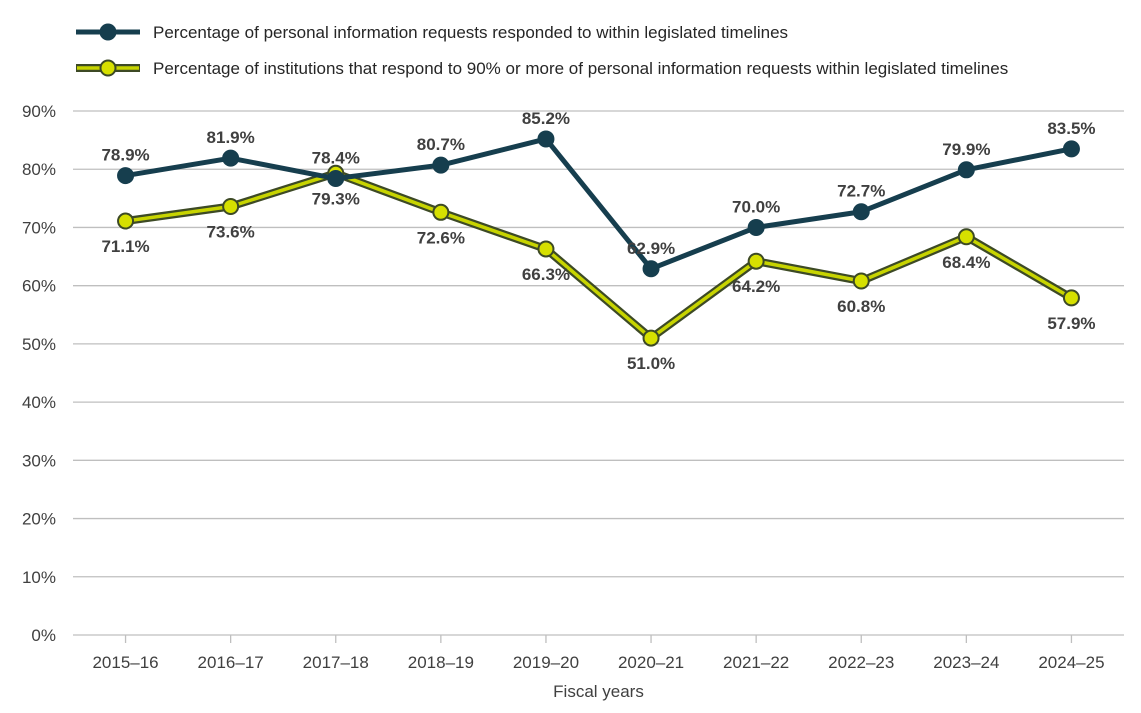 This screenshot has width=1141, height=713. Describe the element at coordinates (546, 662) in the screenshot. I see `x-tick-label: 2019–20` at that location.